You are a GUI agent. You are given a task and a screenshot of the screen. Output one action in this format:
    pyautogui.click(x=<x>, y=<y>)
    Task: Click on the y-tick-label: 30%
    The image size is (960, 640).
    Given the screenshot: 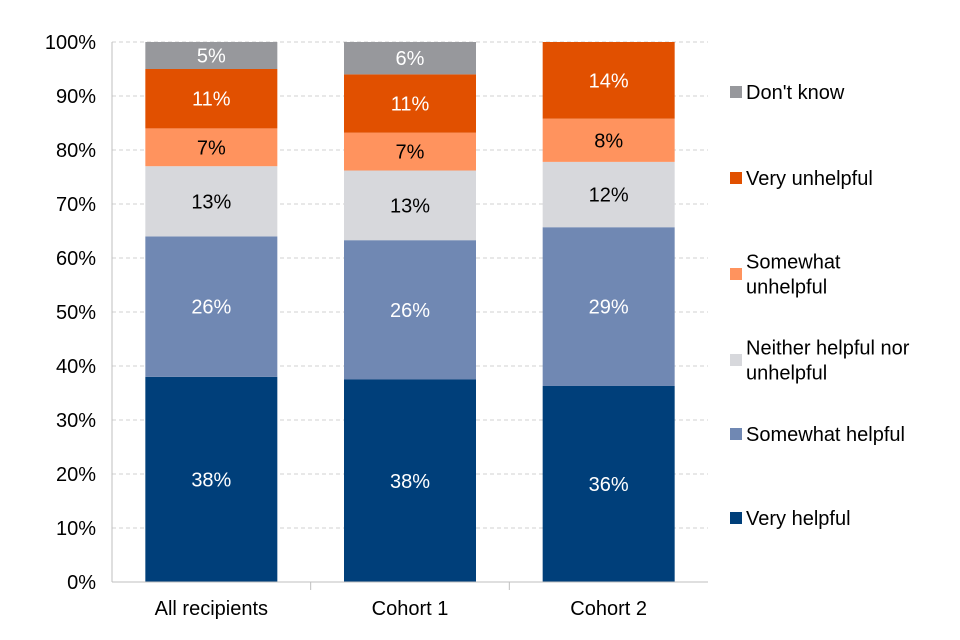 What is the action you would take?
    pyautogui.click(x=76, y=421)
    